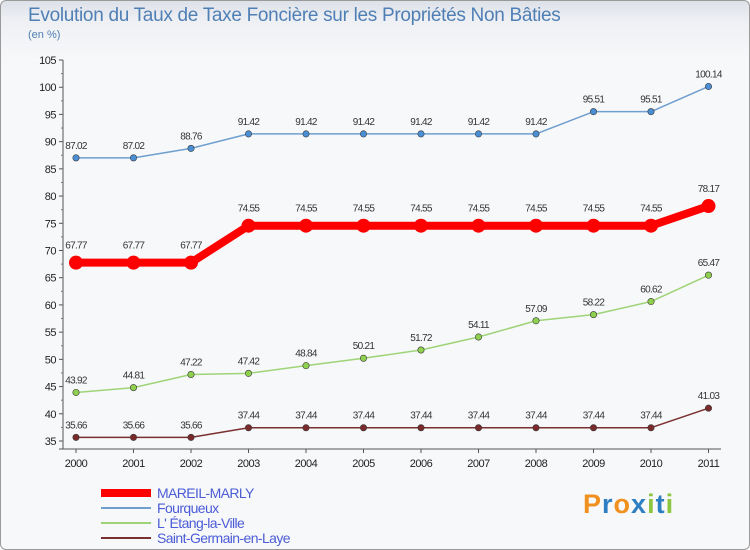 Image resolution: width=750 pixels, height=550 pixels. What do you see at coordinates (421, 338) in the screenshot?
I see `data-label: 51.72` at bounding box center [421, 338].